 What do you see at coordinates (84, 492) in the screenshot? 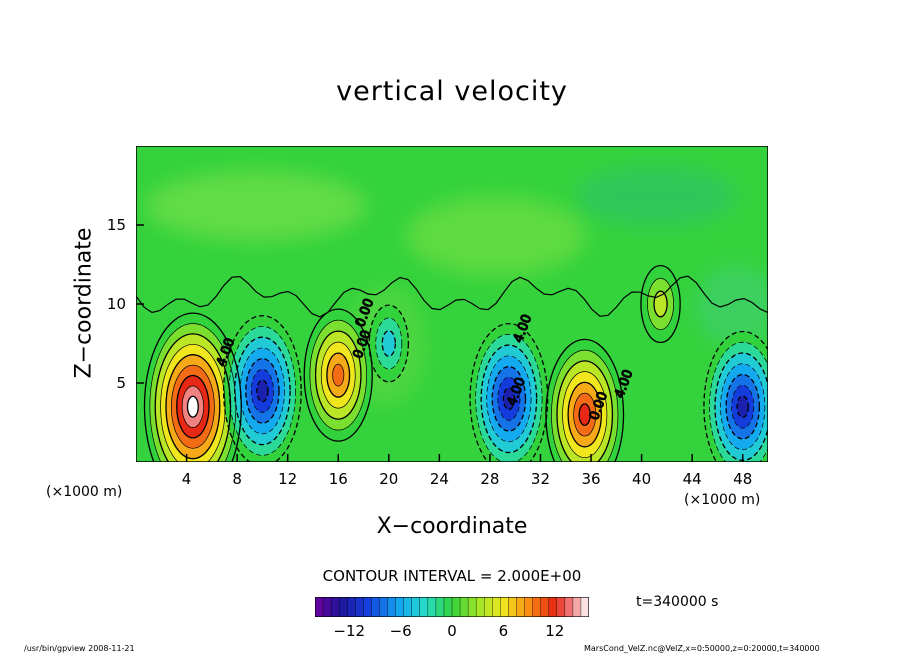
I see `x-unit-label-left: (×1000 m)` at bounding box center [84, 492].